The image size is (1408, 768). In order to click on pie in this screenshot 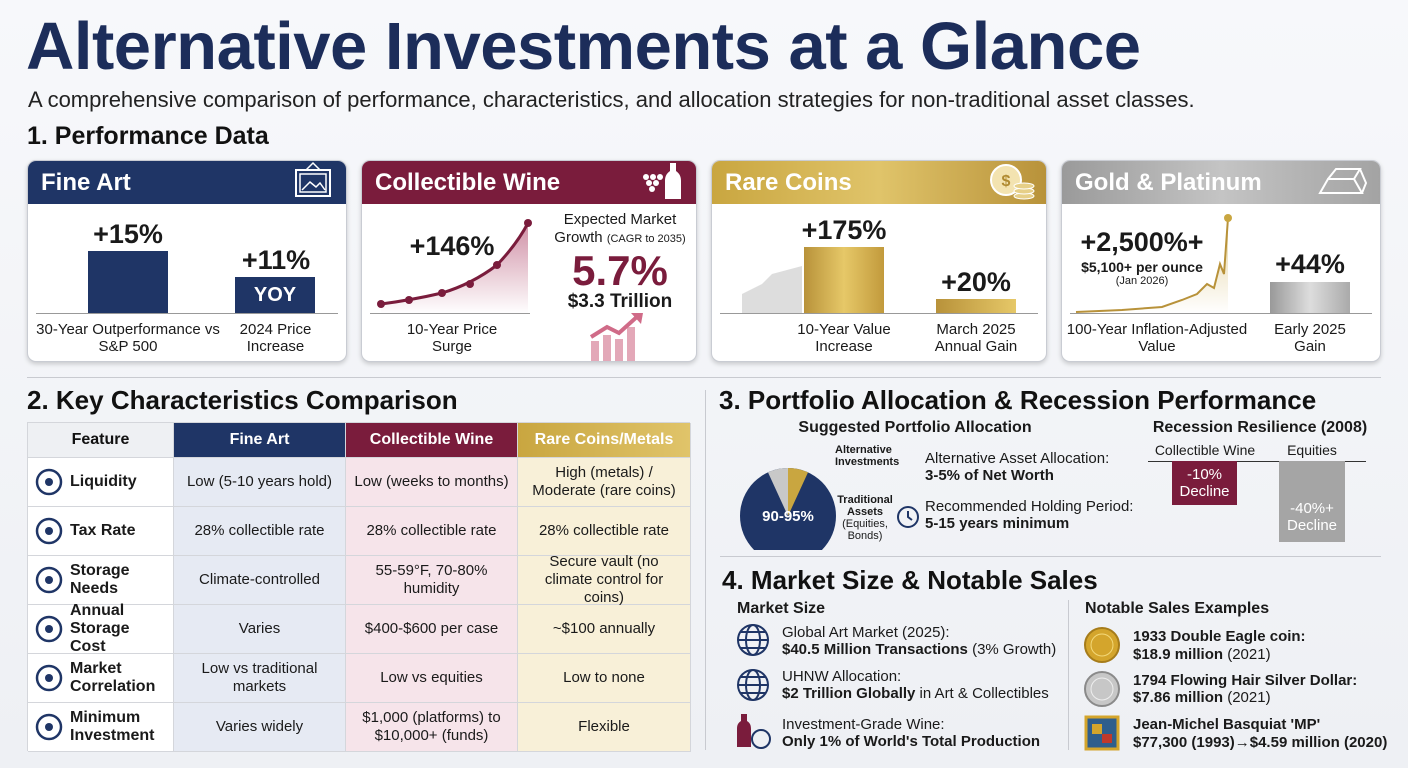, I will do `click(788, 509)`.